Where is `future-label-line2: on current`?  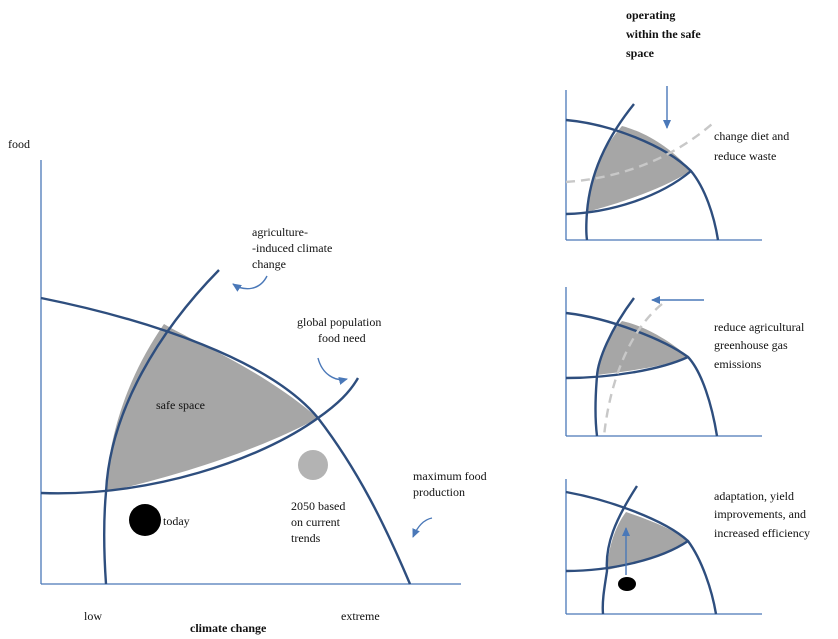
future-label-line2: on current is located at coordinates (316, 522).